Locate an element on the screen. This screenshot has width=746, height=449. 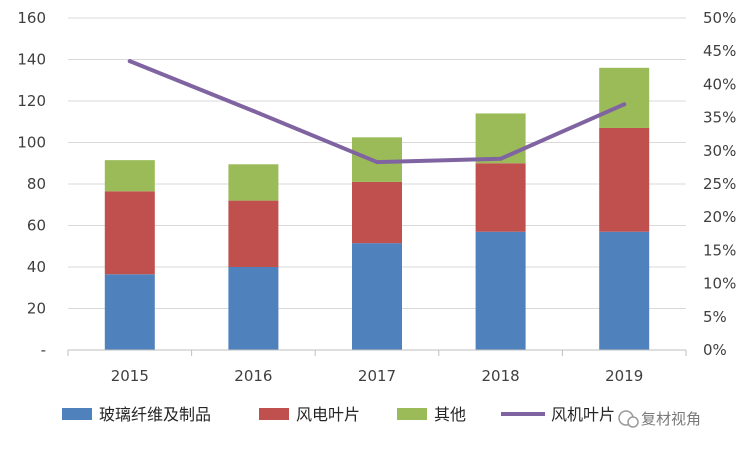
right-tick-label: 35% is located at coordinates (719, 118).